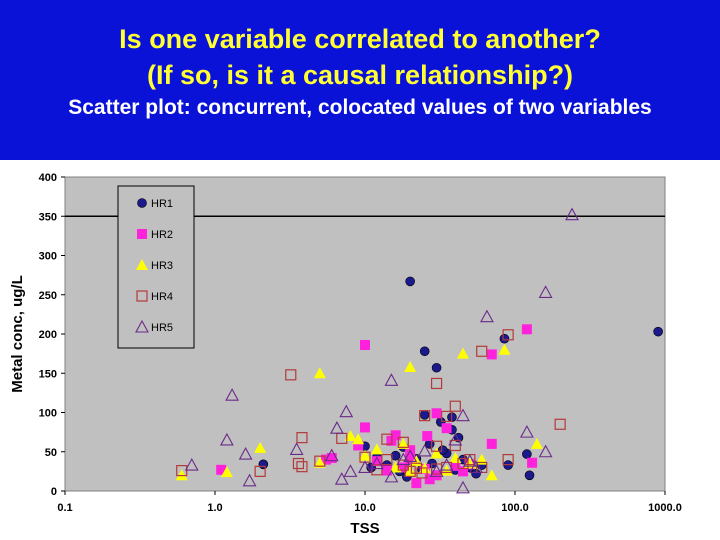 The width and height of the screenshot is (720, 540). What do you see at coordinates (54, 492) in the screenshot?
I see `y-tick-label: 0` at bounding box center [54, 492].